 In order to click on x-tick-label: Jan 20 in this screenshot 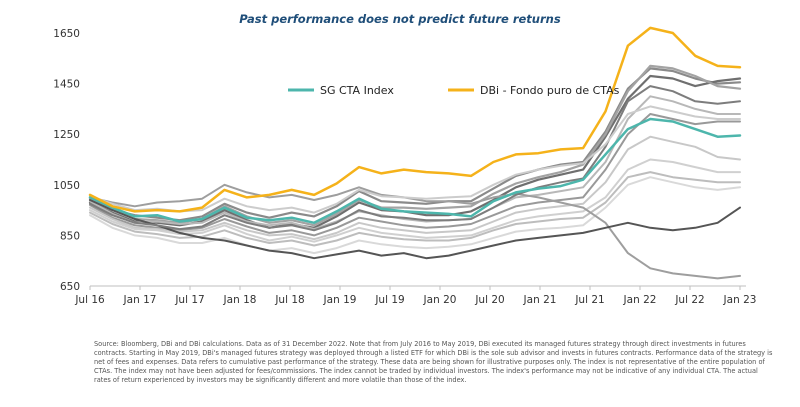, I will do `click(440, 300)`.